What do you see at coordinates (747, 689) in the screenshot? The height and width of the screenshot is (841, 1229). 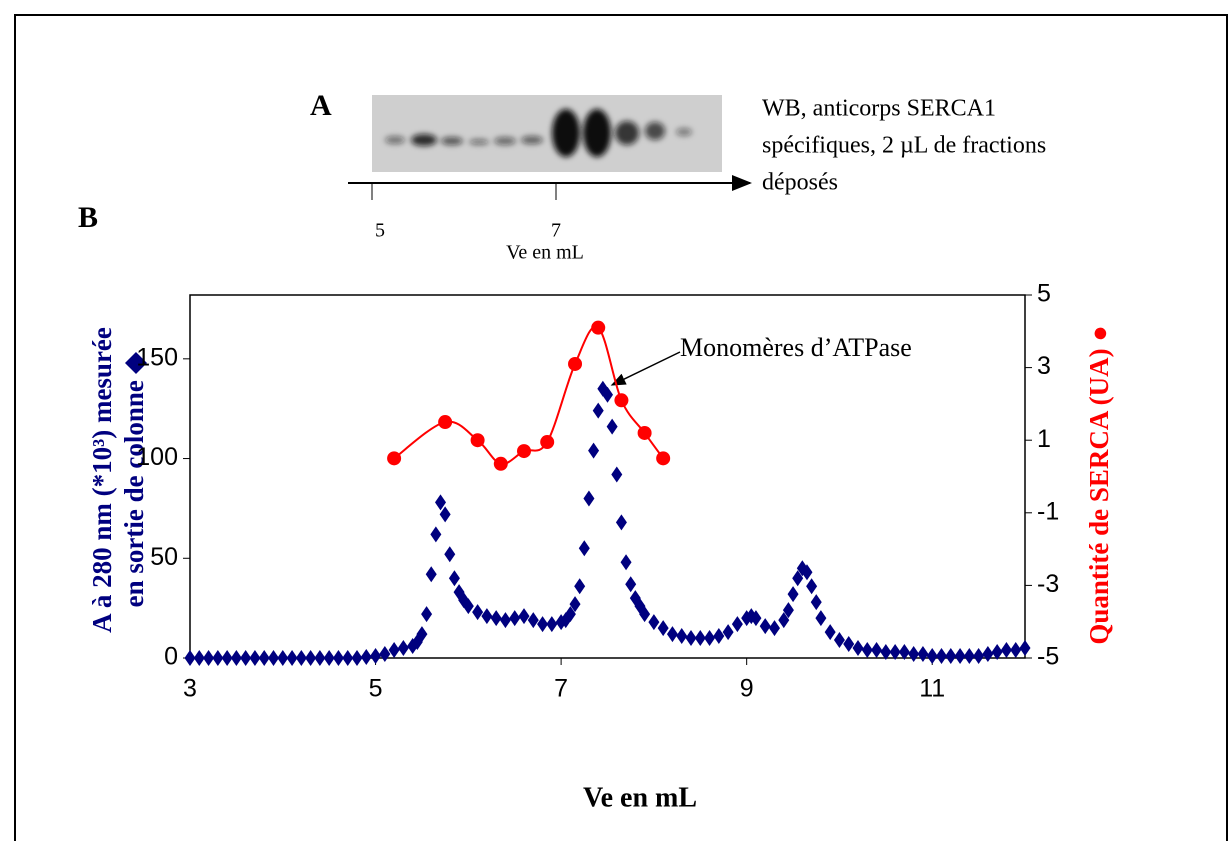 I see `x-tick-label: 9` at bounding box center [747, 689].